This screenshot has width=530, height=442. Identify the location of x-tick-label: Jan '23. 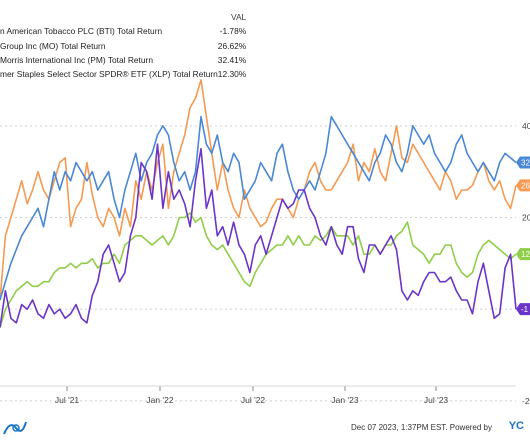
(344, 400).